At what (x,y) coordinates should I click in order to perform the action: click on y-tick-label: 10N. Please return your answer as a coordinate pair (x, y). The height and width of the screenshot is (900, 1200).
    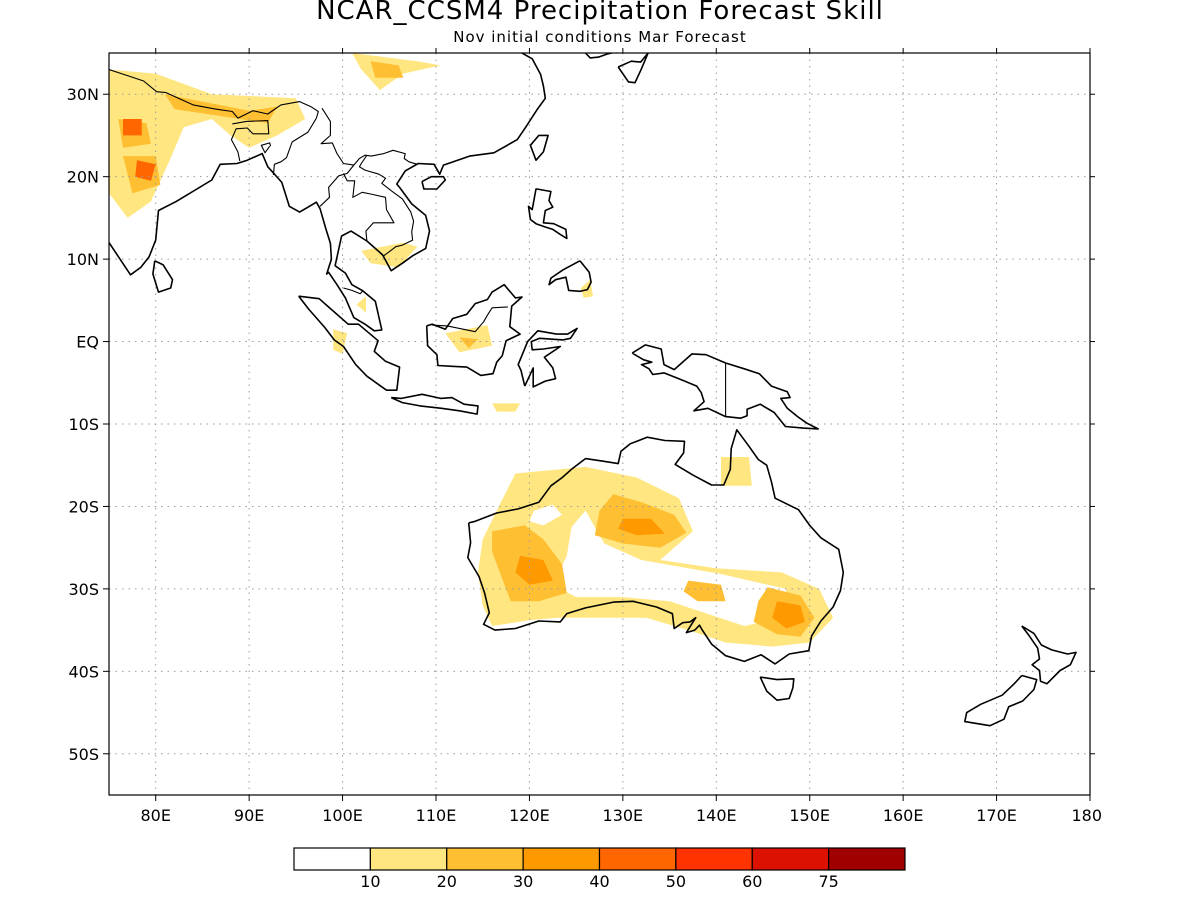
    Looking at the image, I should click on (83, 259).